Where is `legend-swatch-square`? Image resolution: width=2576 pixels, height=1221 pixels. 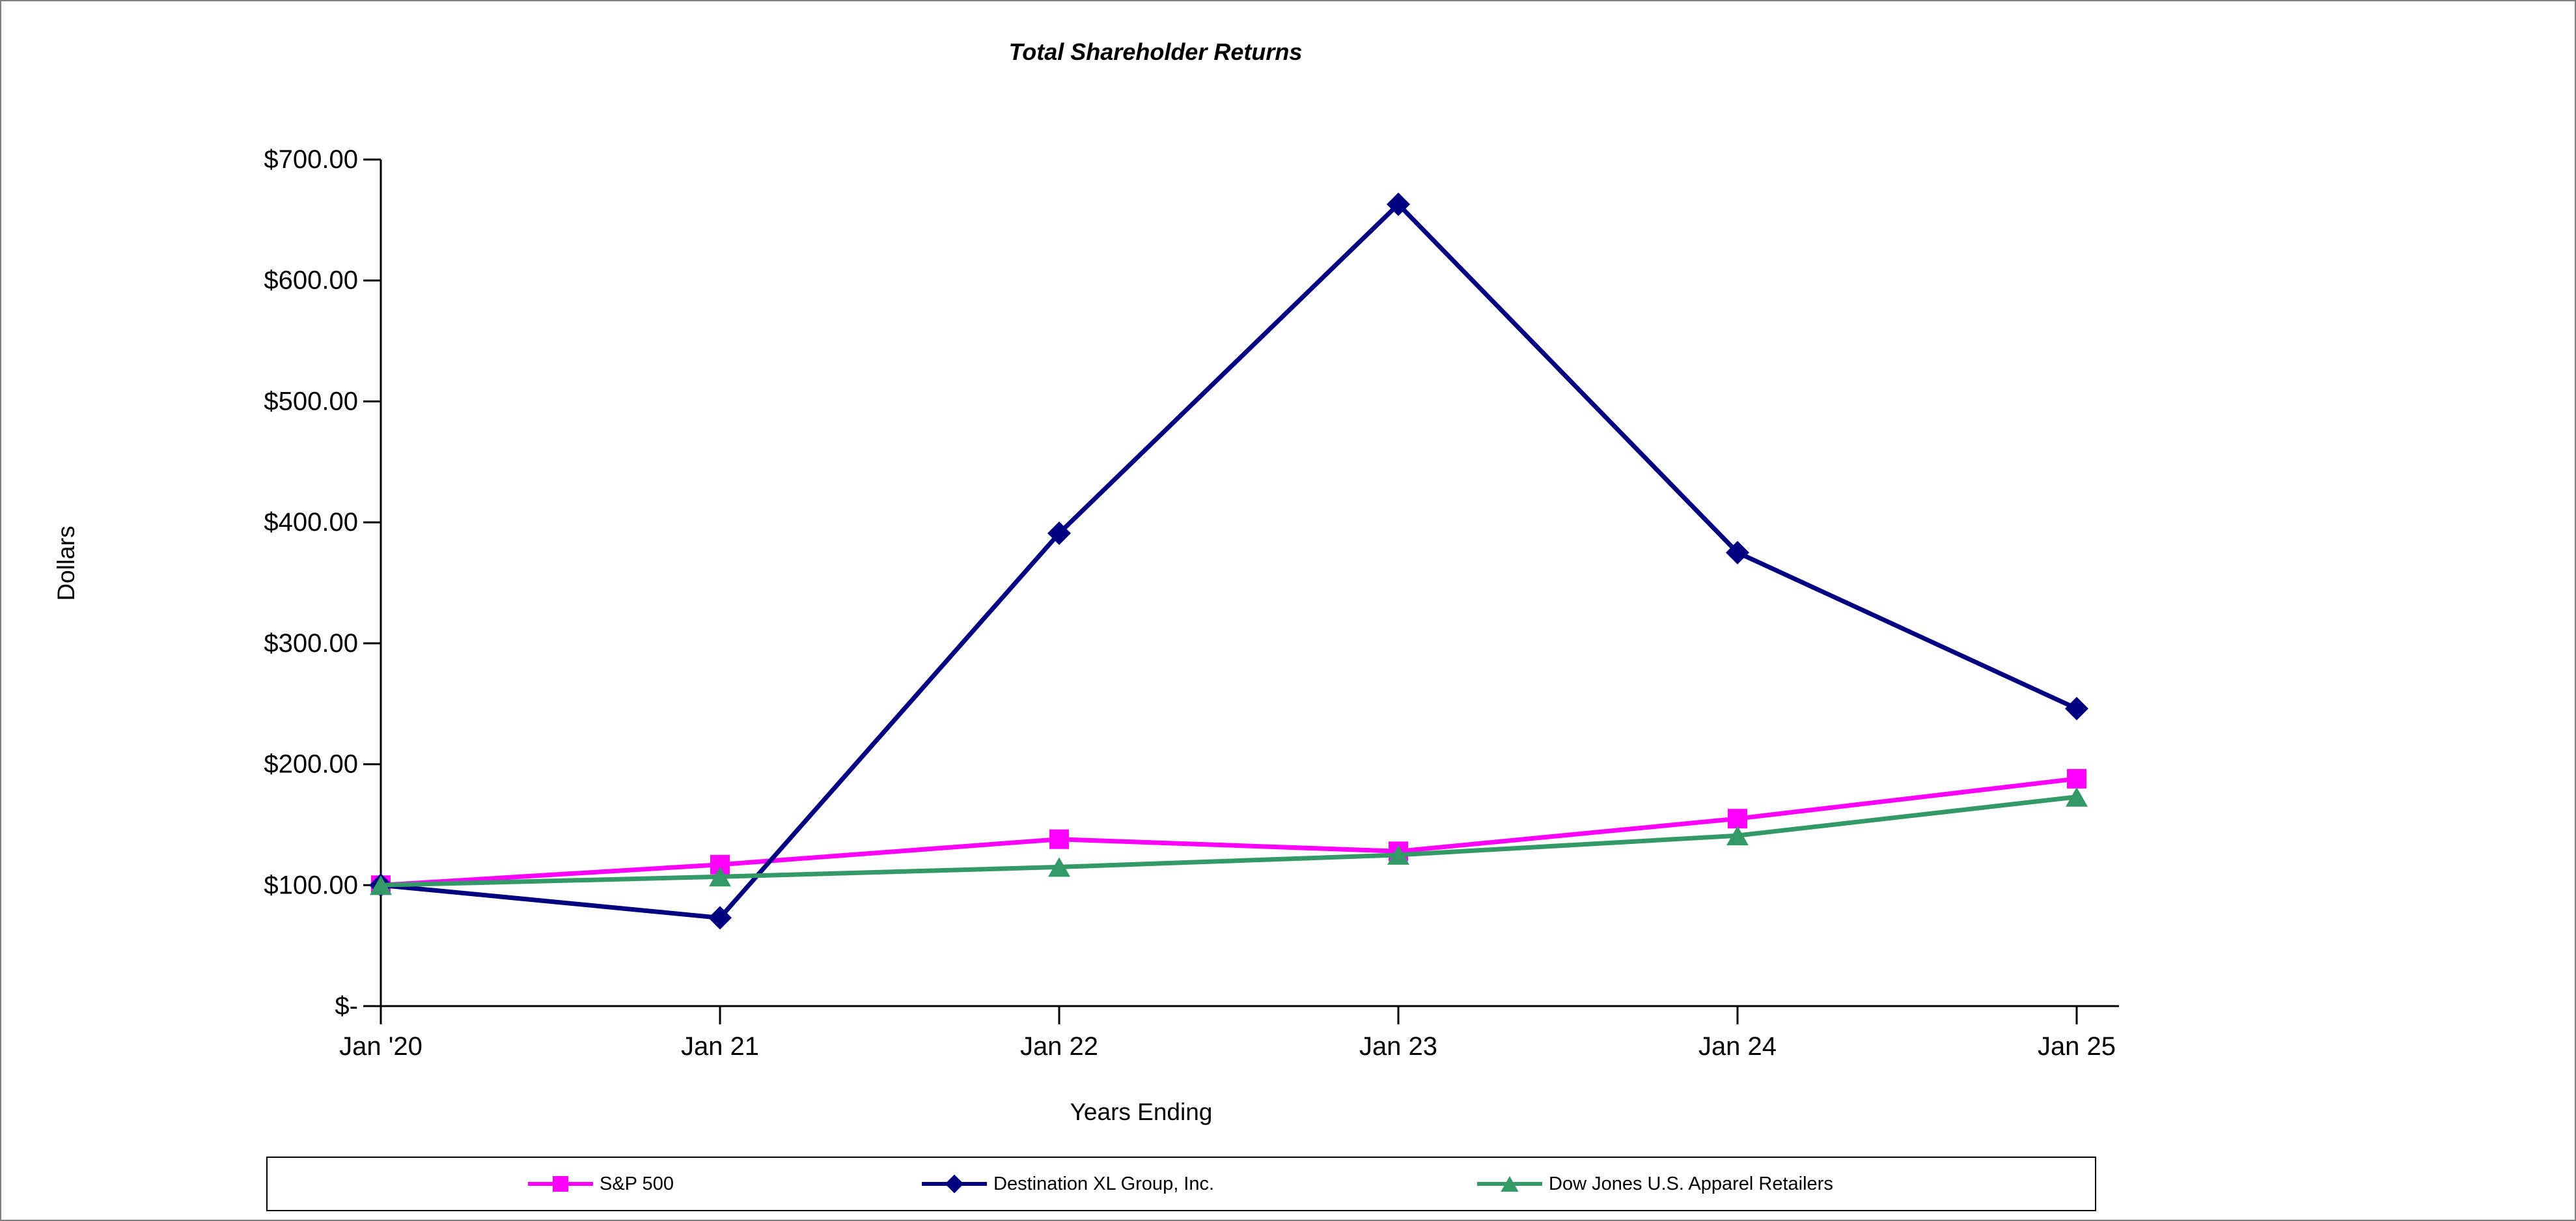
legend-swatch-square is located at coordinates (560, 1184).